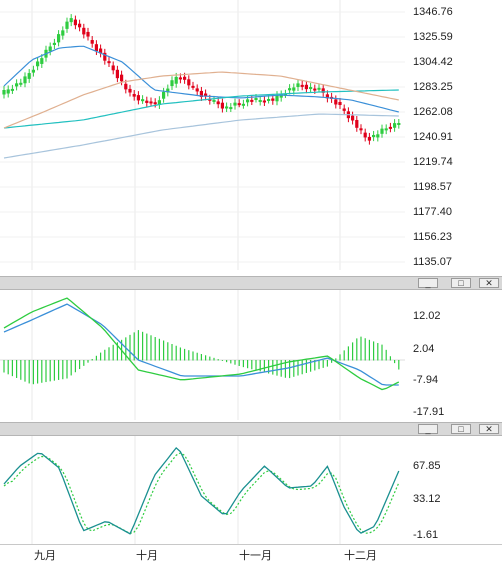 Image resolution: width=502 pixels, height=563 pixels. Describe the element at coordinates (433, 112) in the screenshot. I see `price-y-label: 1262.08` at that location.